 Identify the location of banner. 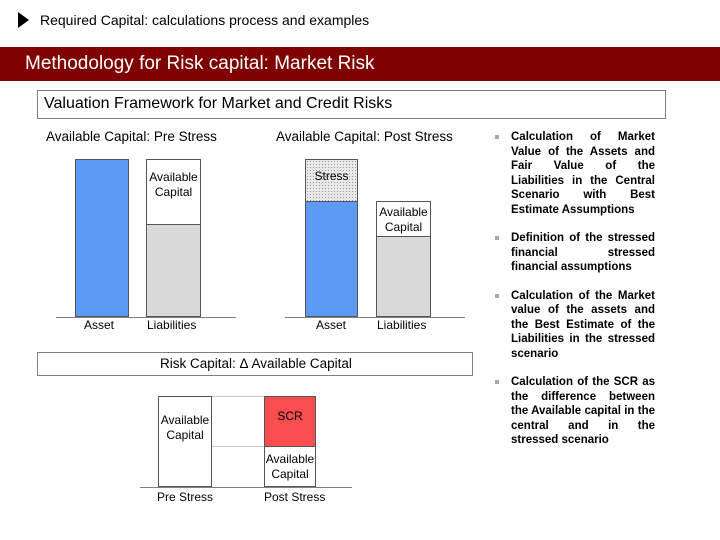
(360, 64).